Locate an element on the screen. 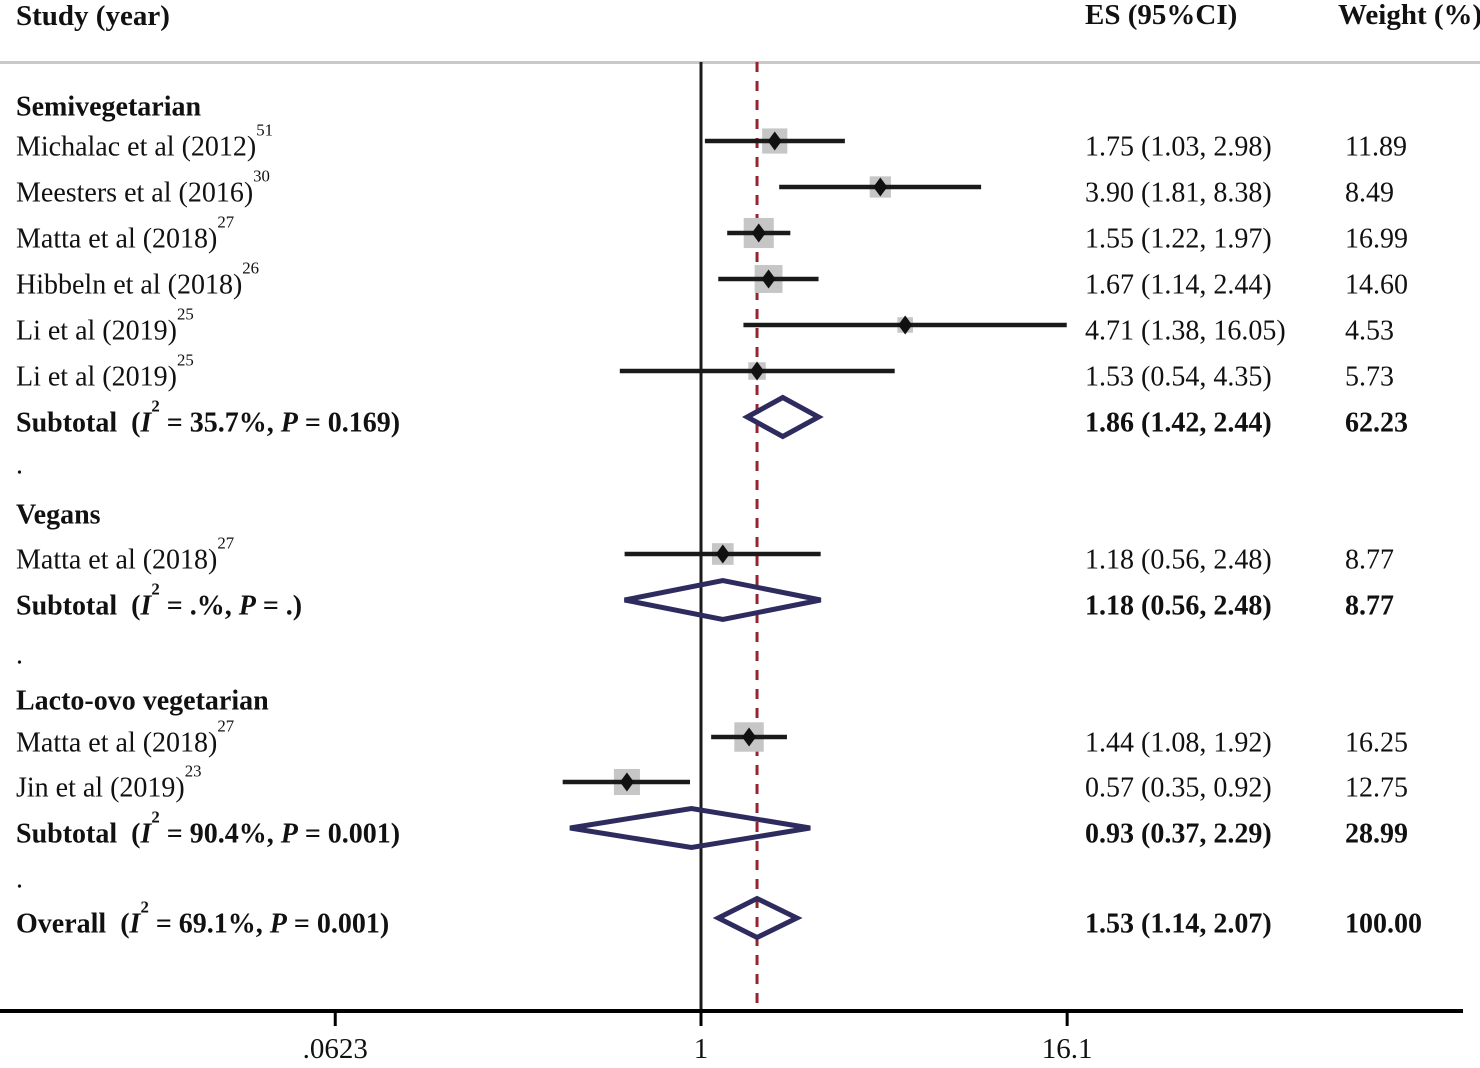 This screenshot has width=1480, height=1068. es-value: 1.55 (1.22, 1.97) is located at coordinates (1178, 239).